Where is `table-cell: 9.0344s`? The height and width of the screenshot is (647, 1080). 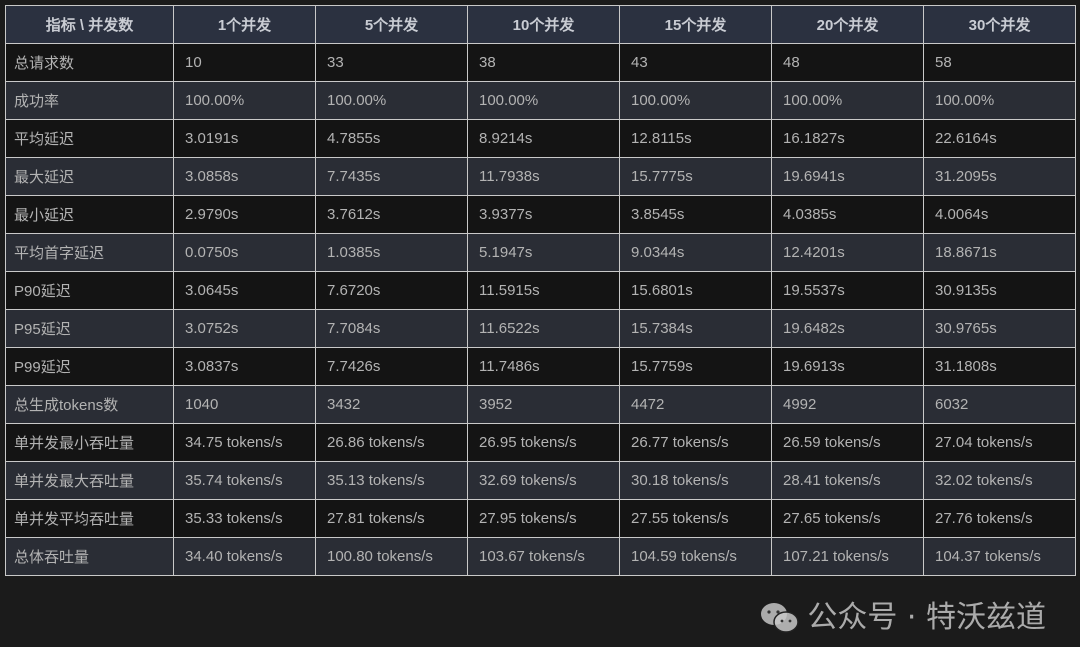
table-cell: 9.0344s is located at coordinates (695, 252).